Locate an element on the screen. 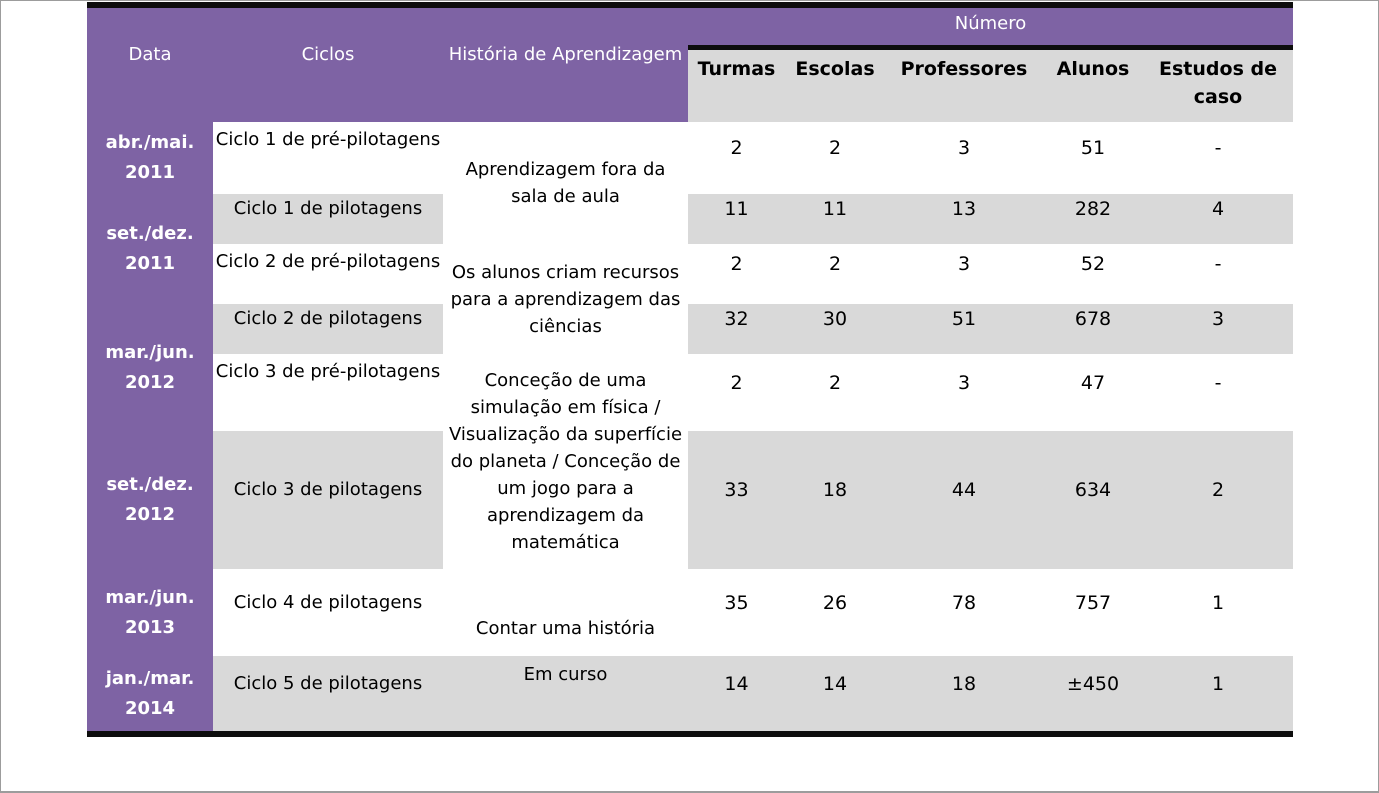  historia-cell: Aprendizagem fora da sala de aula is located at coordinates (565, 183).